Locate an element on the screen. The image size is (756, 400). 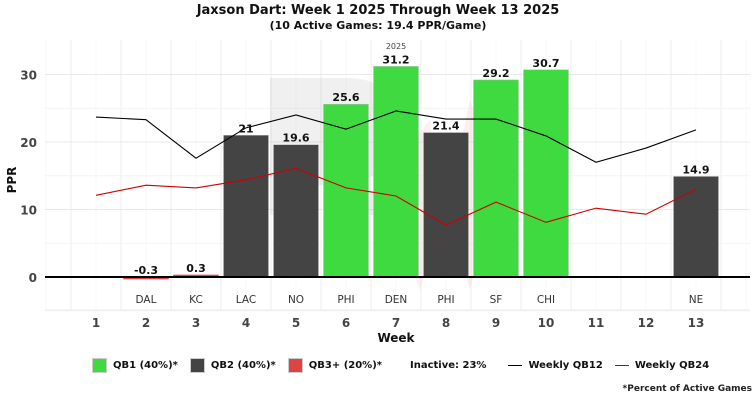
season-label: 2025 is located at coordinates (396, 46).